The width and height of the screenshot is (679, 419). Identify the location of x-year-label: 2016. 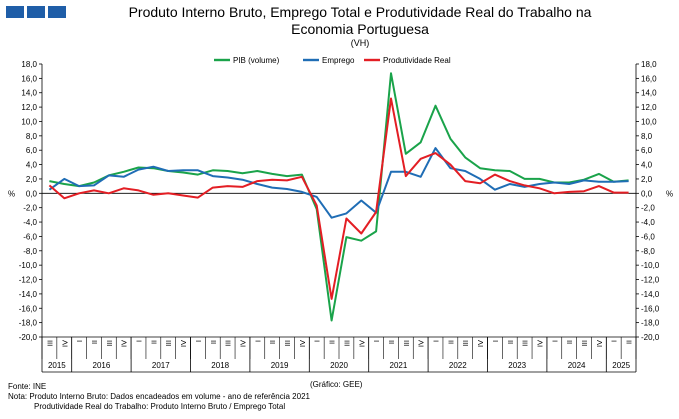
(102, 365).